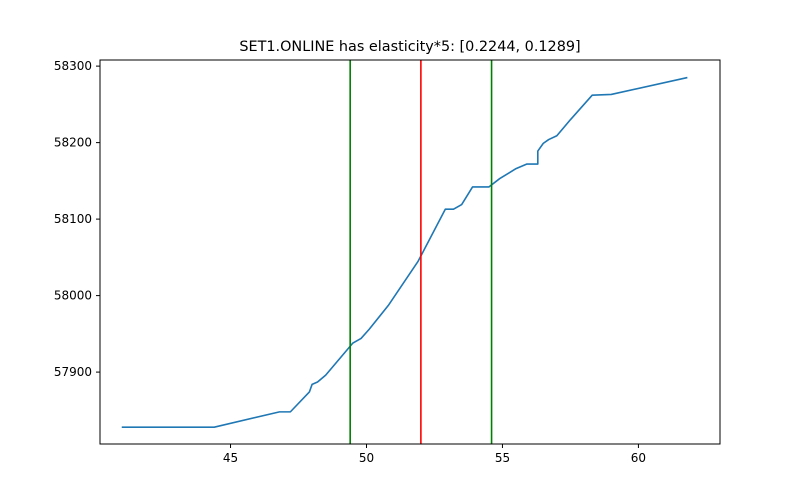 The image size is (800, 500). What do you see at coordinates (638, 458) in the screenshot?
I see `x-tick-label-60: 60` at bounding box center [638, 458].